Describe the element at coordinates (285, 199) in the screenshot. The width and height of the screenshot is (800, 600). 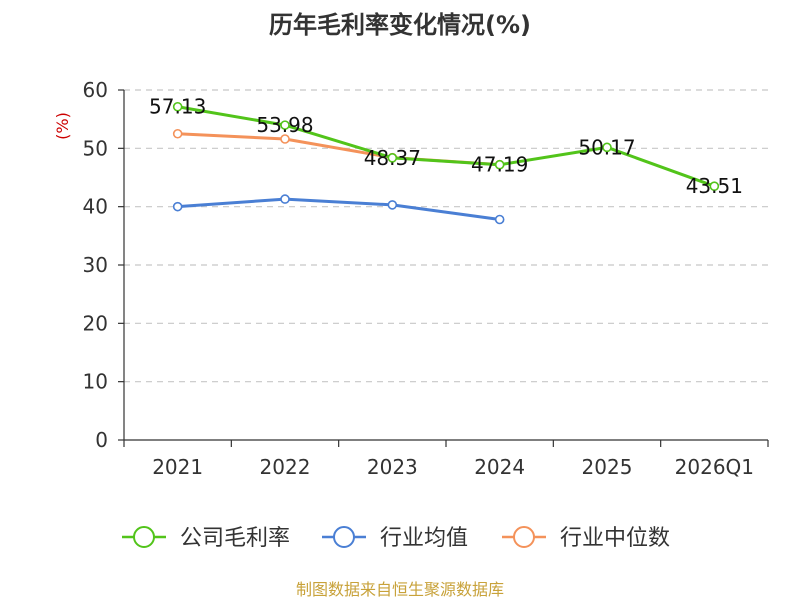
I see `point-1-2022` at that location.